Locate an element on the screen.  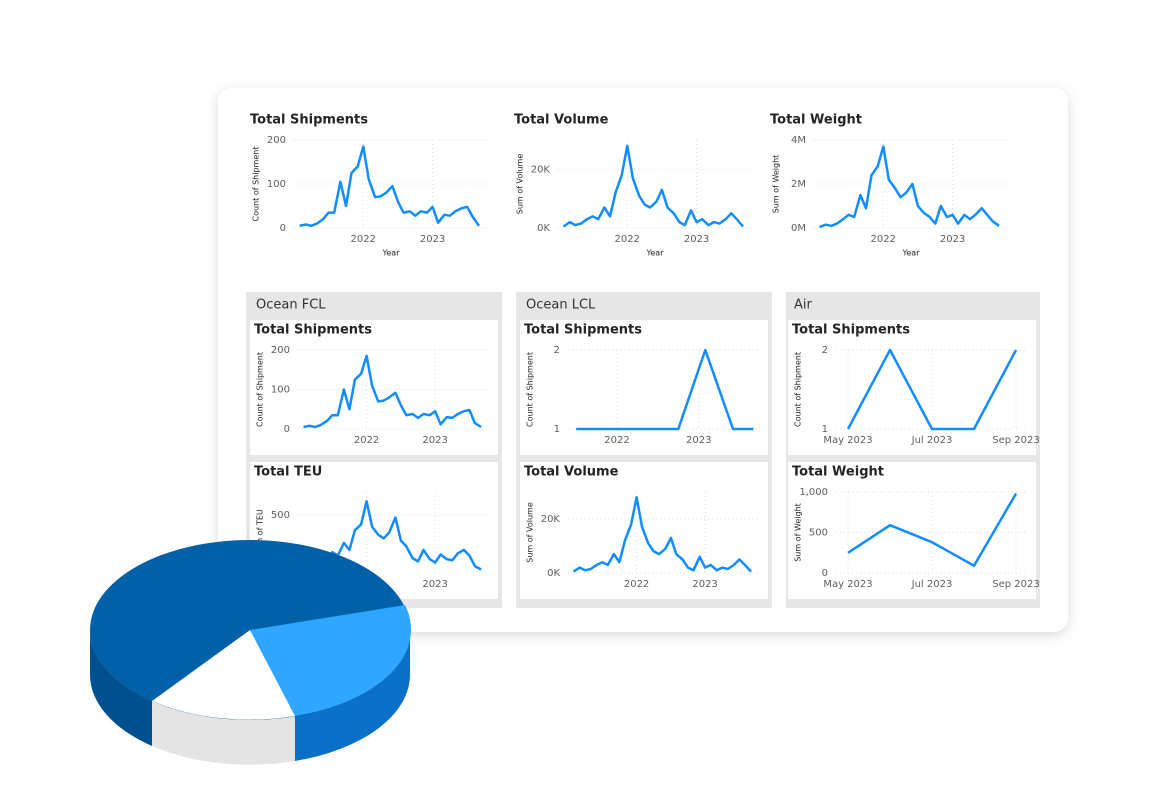
y-tick-label: 4M is located at coordinates (798, 140).